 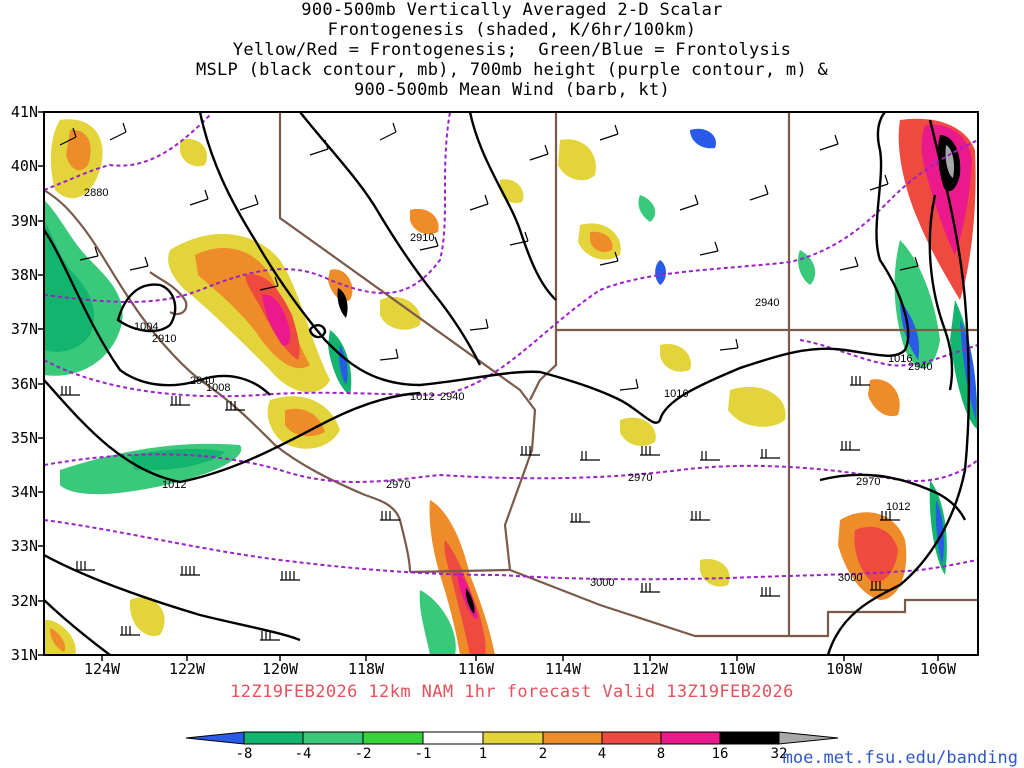 What do you see at coordinates (24, 166) in the screenshot?
I see `lat-label: 40N` at bounding box center [24, 166].